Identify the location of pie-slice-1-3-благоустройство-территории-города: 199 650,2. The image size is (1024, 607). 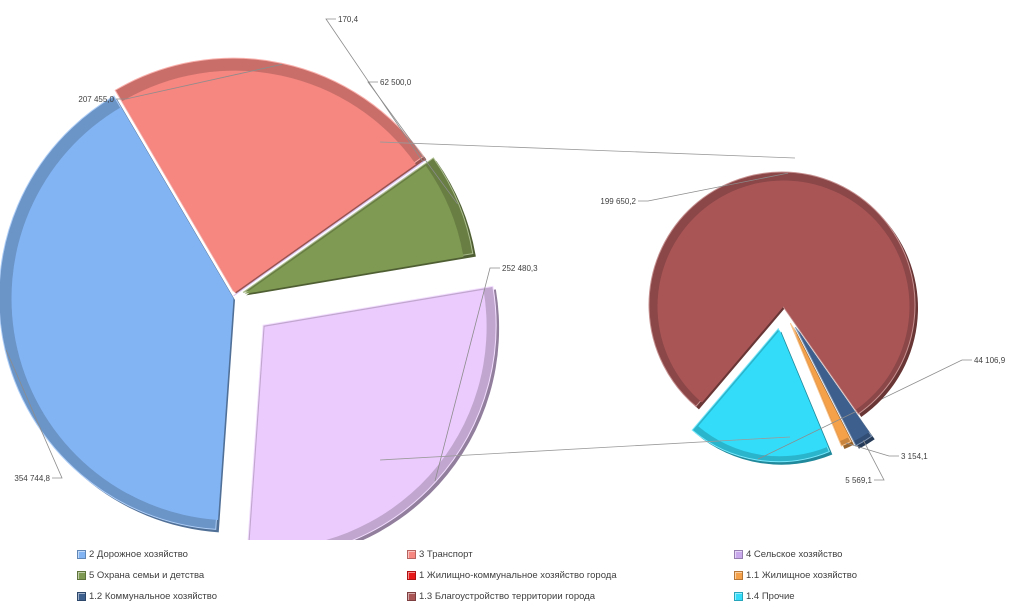
(759, 294).